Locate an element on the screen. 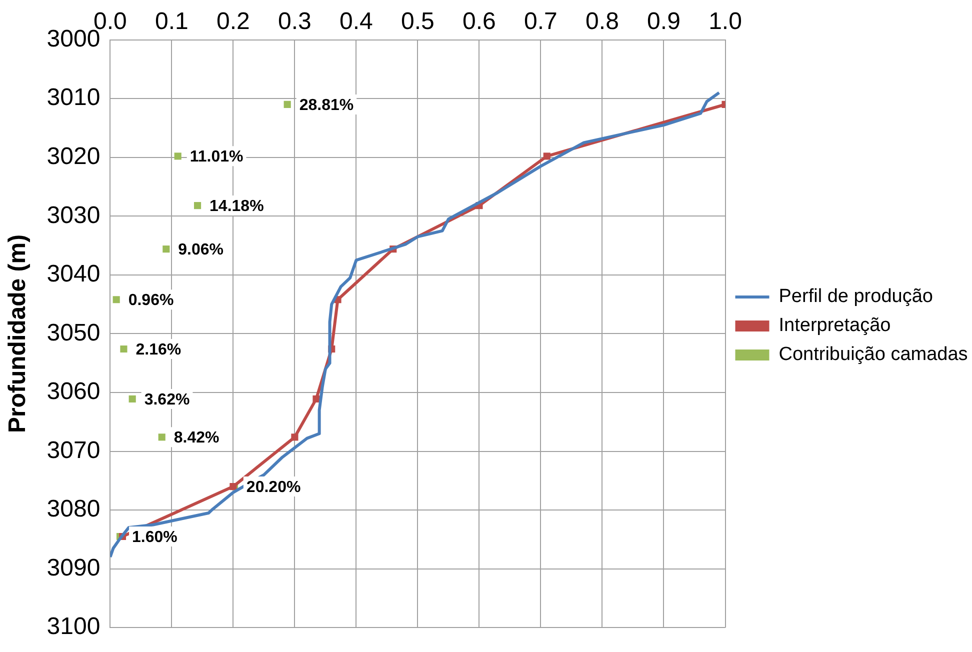 This screenshot has width=972, height=652. y-tick-label: 3100 is located at coordinates (73, 626).